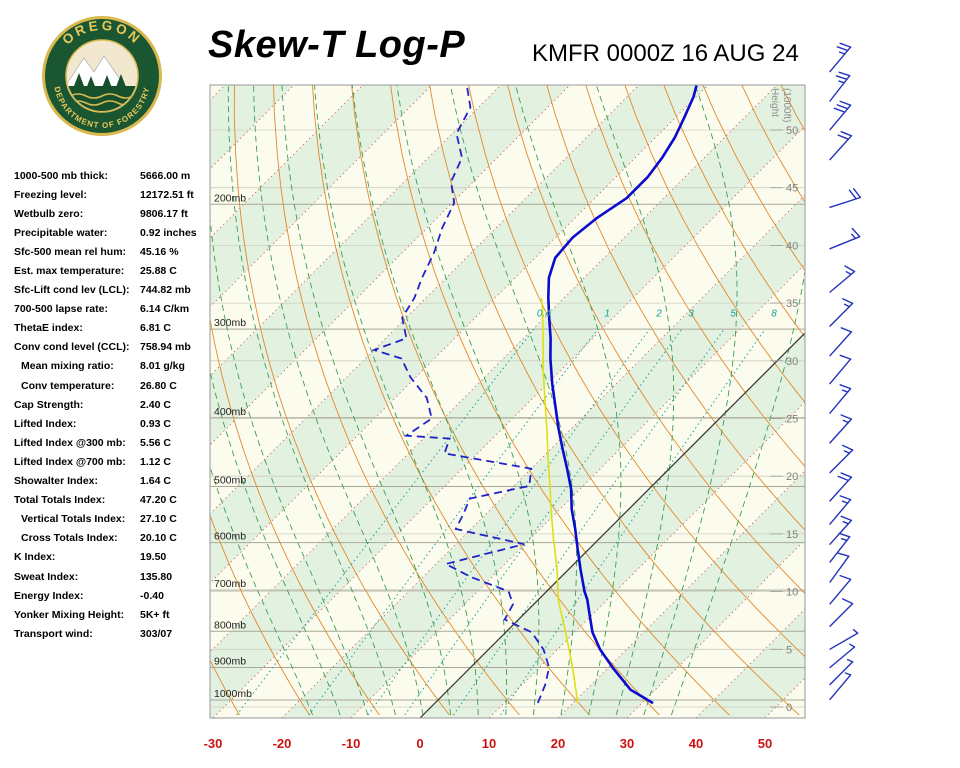 The width and height of the screenshot is (960, 768). I want to click on mixing-ratio-label: 0.4, so click(544, 314).